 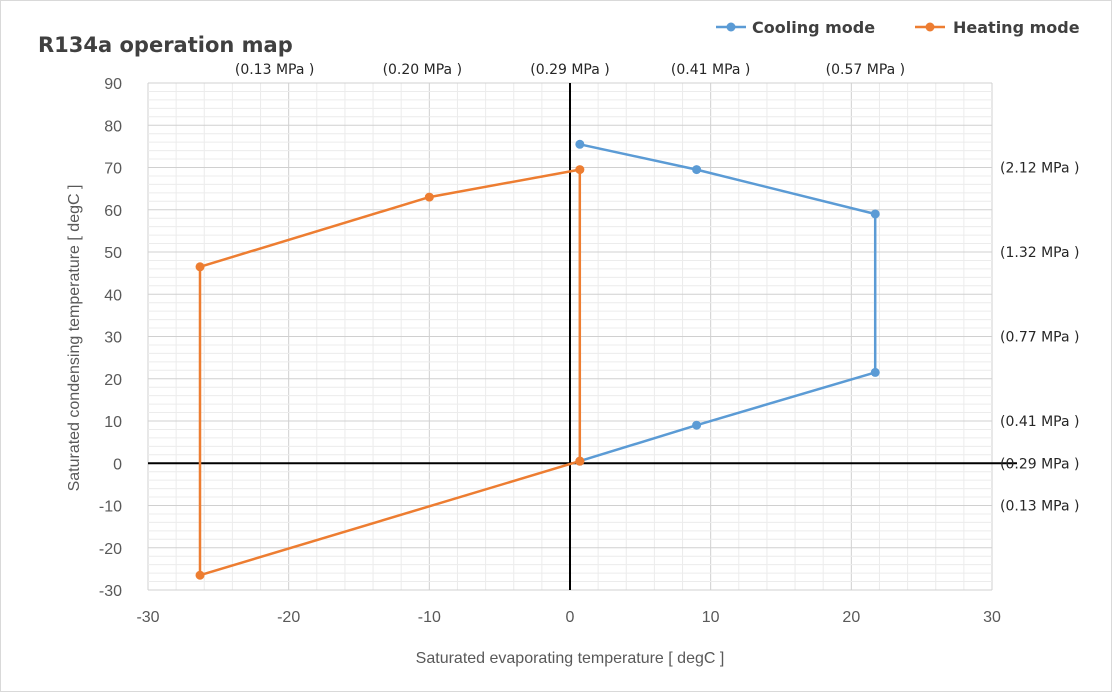 What do you see at coordinates (1016, 27) in the screenshot?
I see `legend-label: Heating mode` at bounding box center [1016, 27].